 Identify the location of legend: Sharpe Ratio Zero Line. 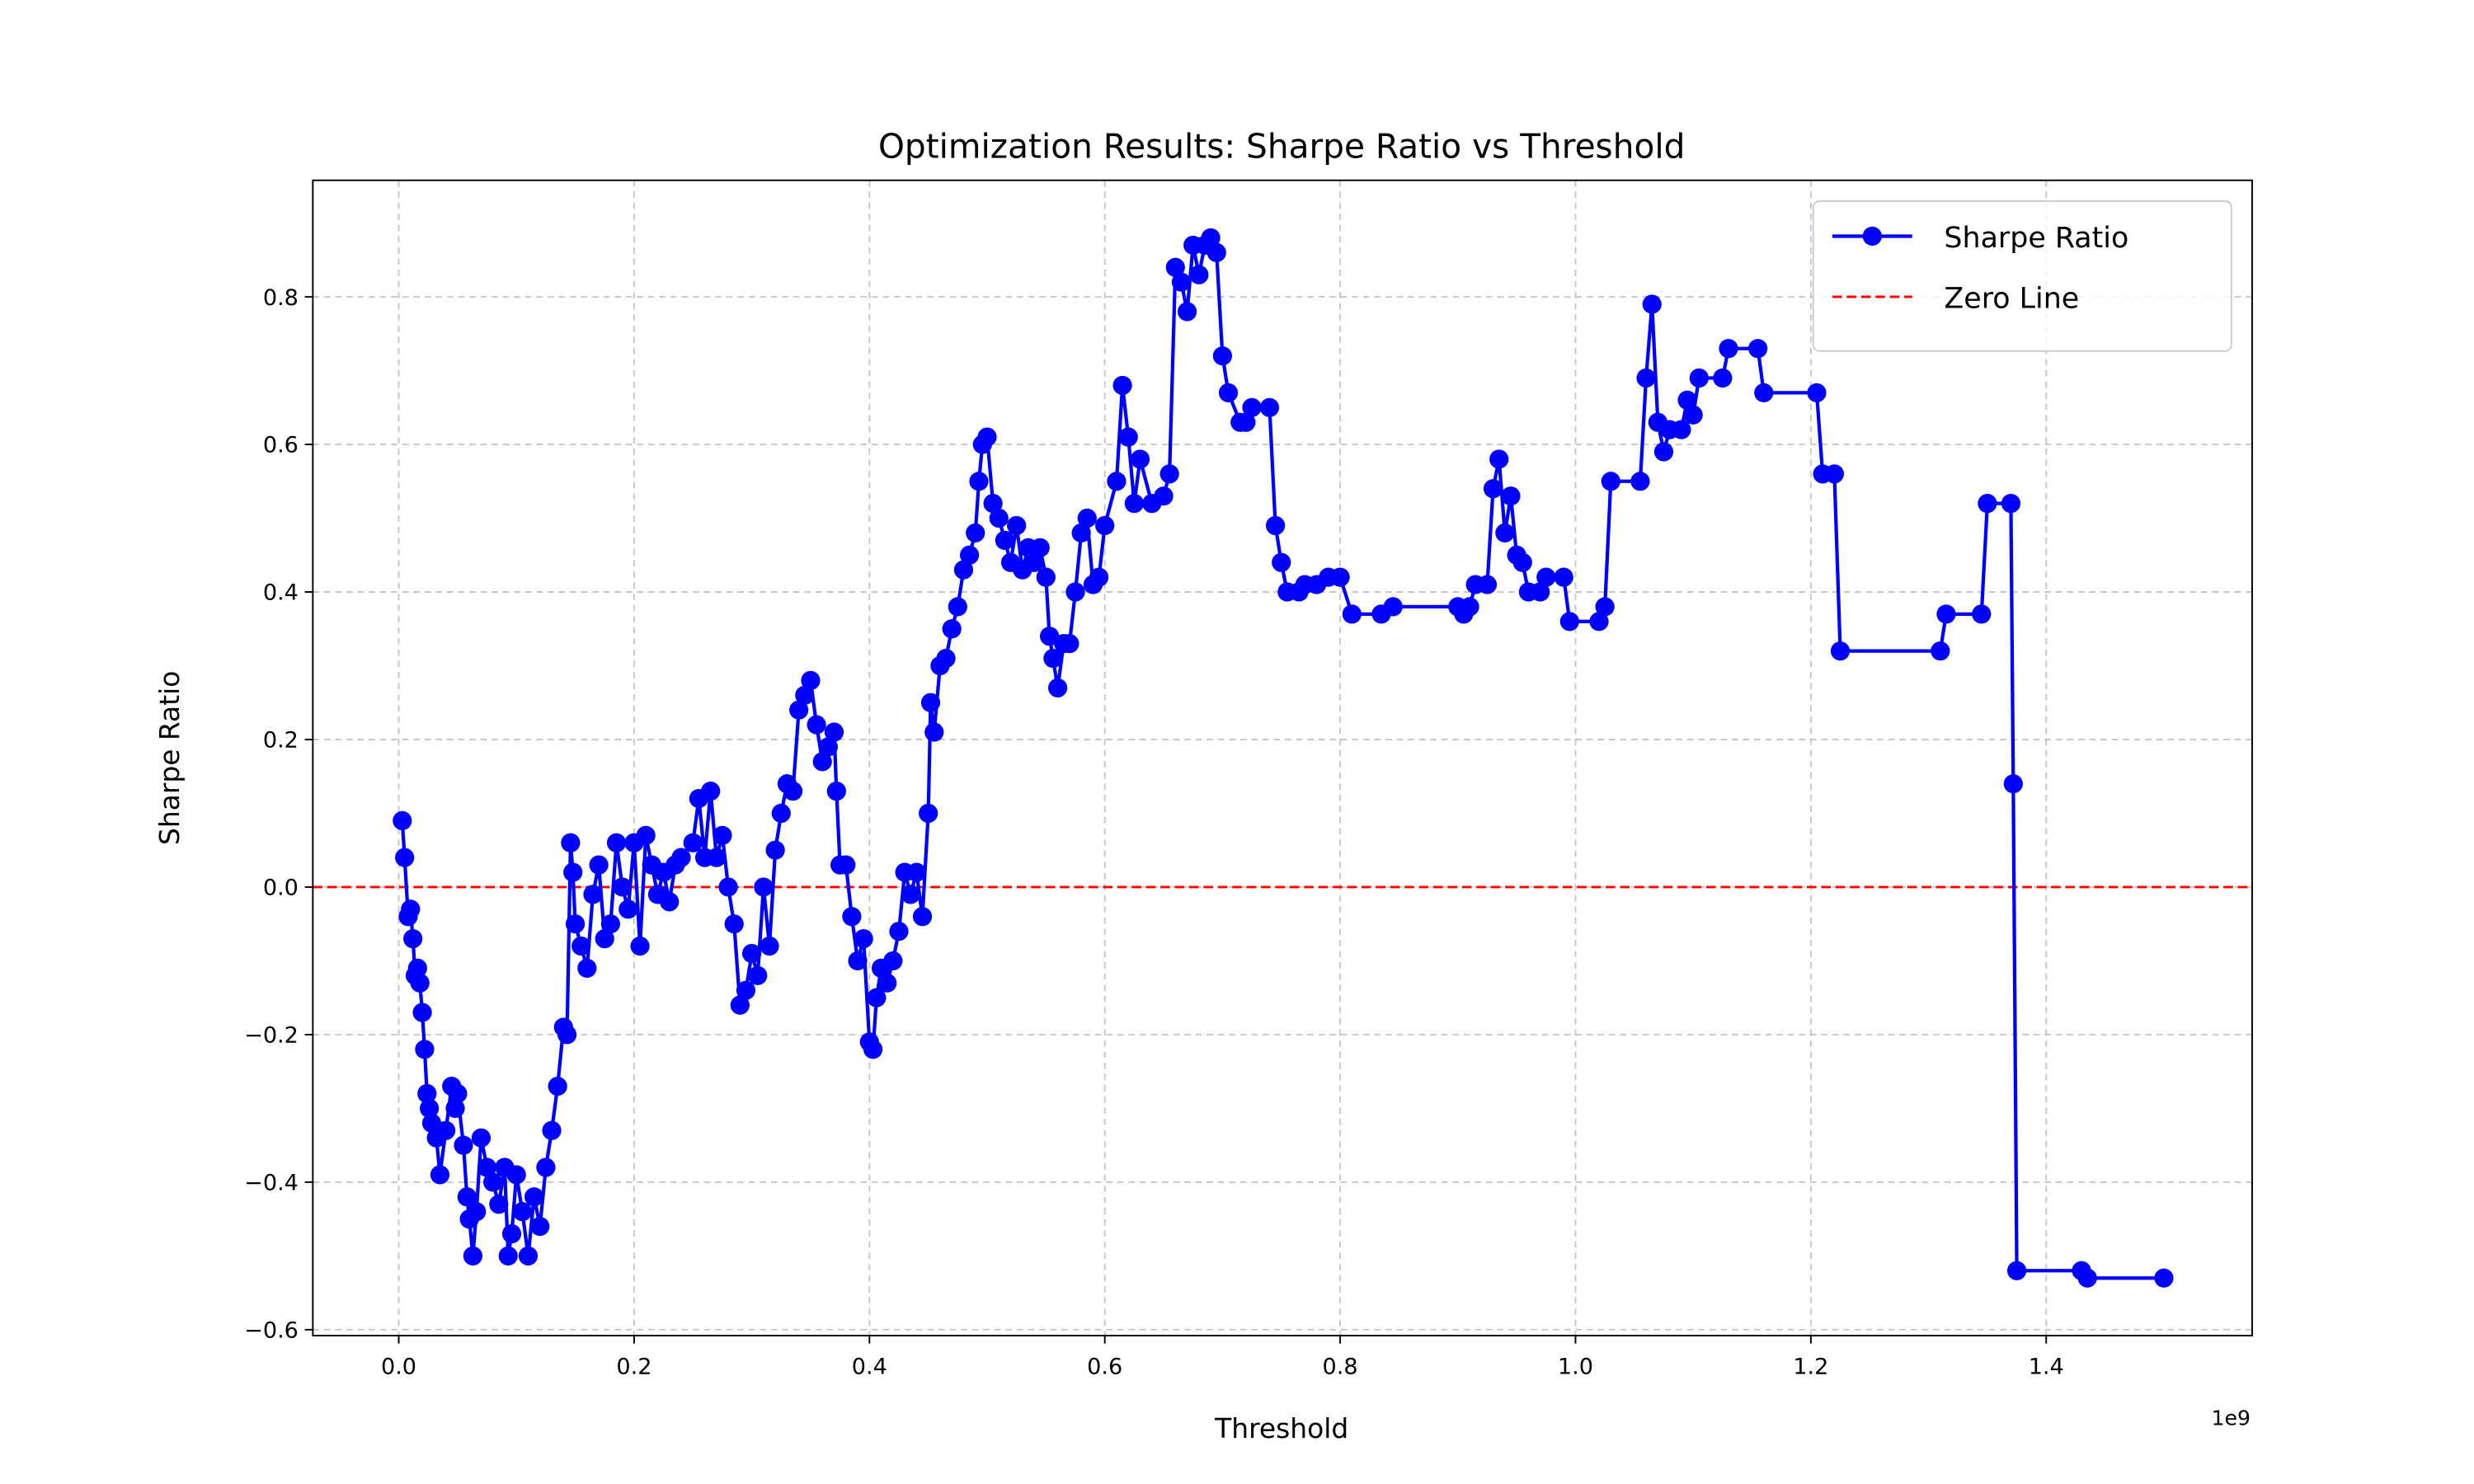
(2022, 276).